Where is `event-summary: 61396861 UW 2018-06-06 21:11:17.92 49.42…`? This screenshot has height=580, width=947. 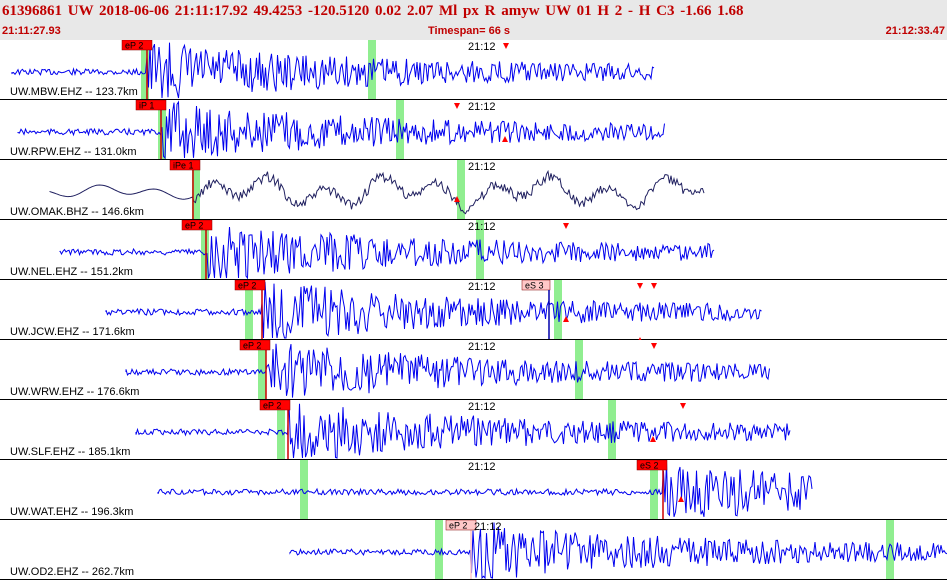
event-summary: 61396861 UW 2018-06-06 21:11:17.92 49.42… is located at coordinates (373, 11).